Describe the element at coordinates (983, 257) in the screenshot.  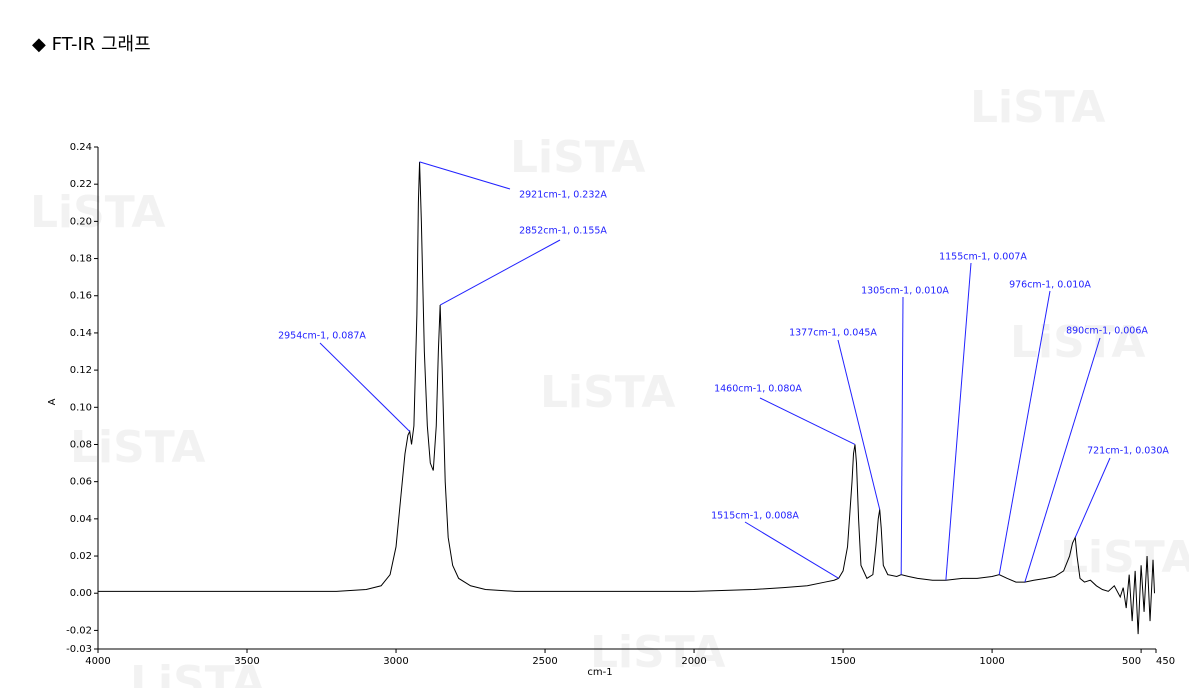
I see `annotation-label: 1155cm-1, 0.007A` at that location.